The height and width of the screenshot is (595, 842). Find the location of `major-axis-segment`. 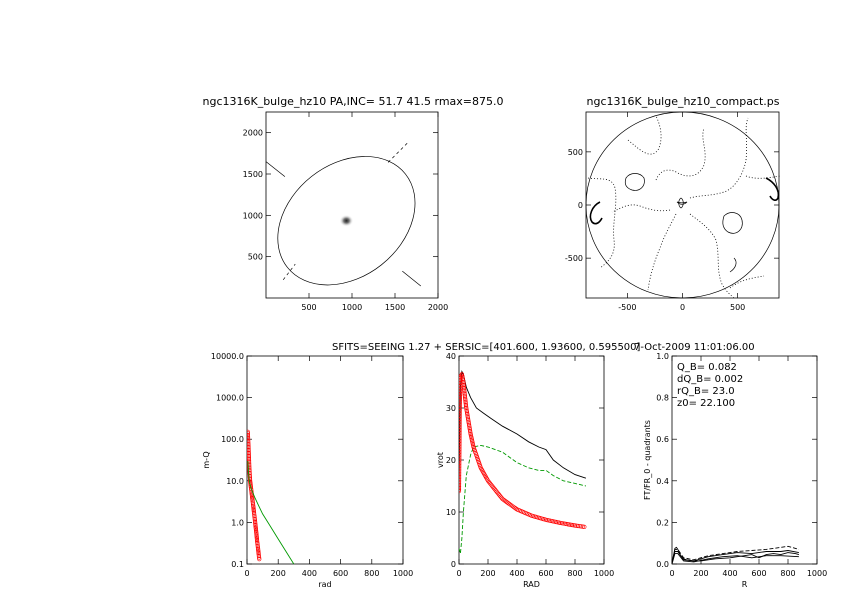

major-axis-segment is located at coordinates (412, 278).